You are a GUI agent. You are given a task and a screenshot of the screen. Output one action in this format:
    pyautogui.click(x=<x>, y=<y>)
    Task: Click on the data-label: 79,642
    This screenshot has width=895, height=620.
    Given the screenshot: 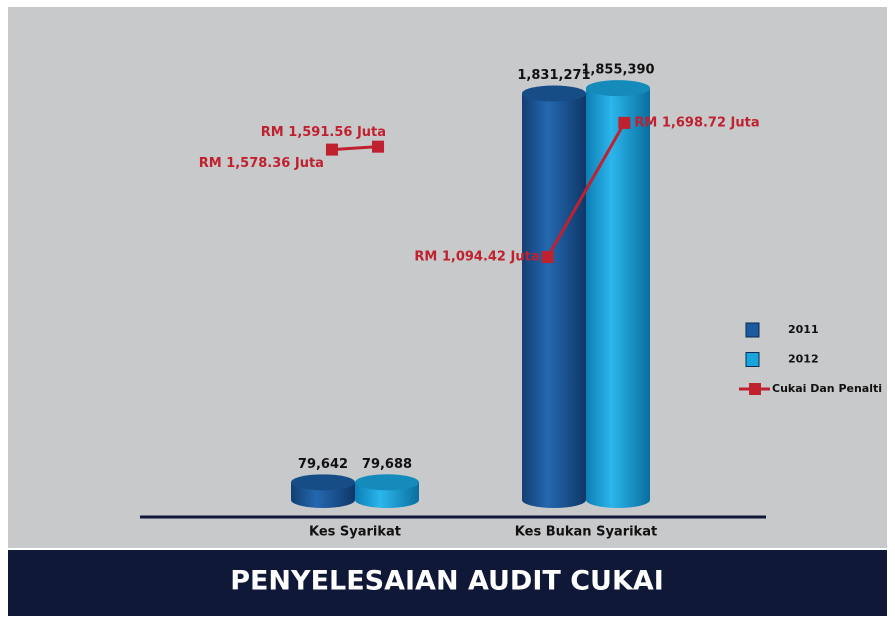 What is the action you would take?
    pyautogui.click(x=323, y=464)
    